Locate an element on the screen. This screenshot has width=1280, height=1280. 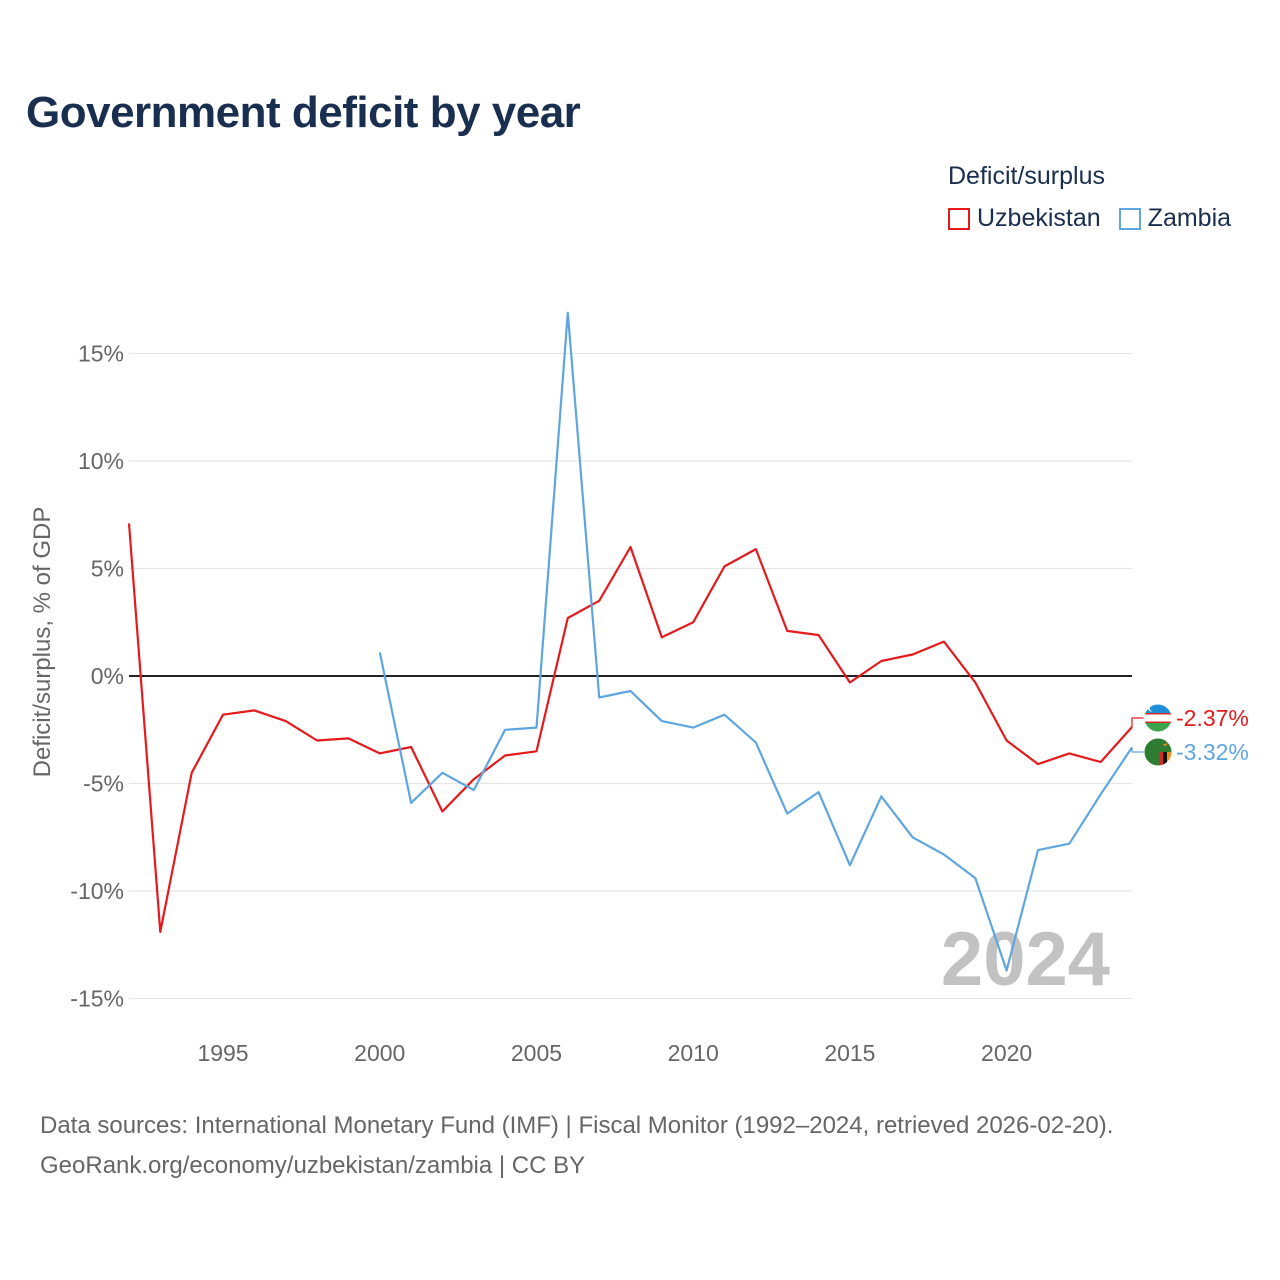
legend-item-uzbekistan: Uzbekistan is located at coordinates (1024, 218).